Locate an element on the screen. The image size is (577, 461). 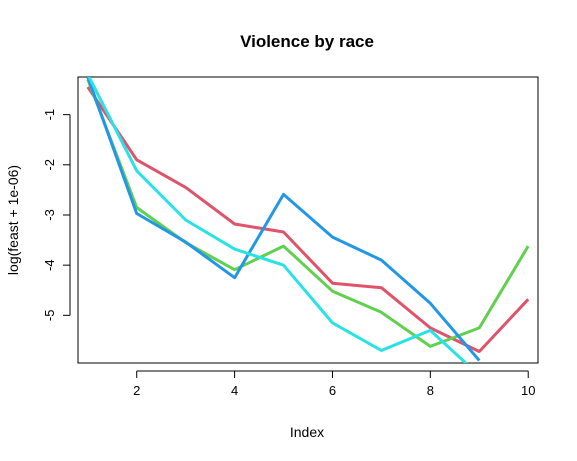
y-tick-label: -2 is located at coordinates (49, 165).